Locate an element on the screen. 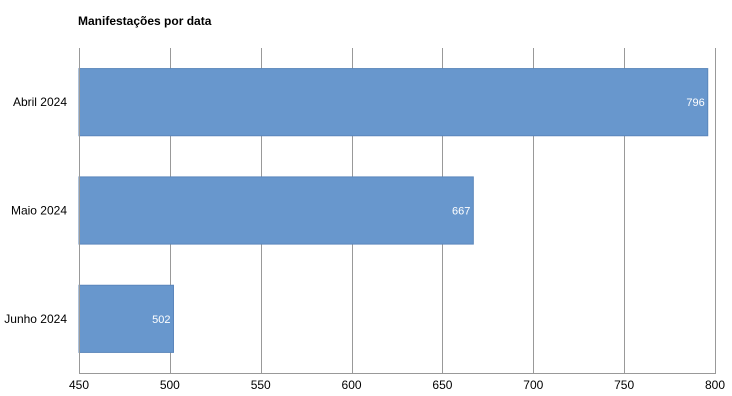 Image resolution: width=732 pixels, height=396 pixels. category-label: Maio 2024 is located at coordinates (39, 211).